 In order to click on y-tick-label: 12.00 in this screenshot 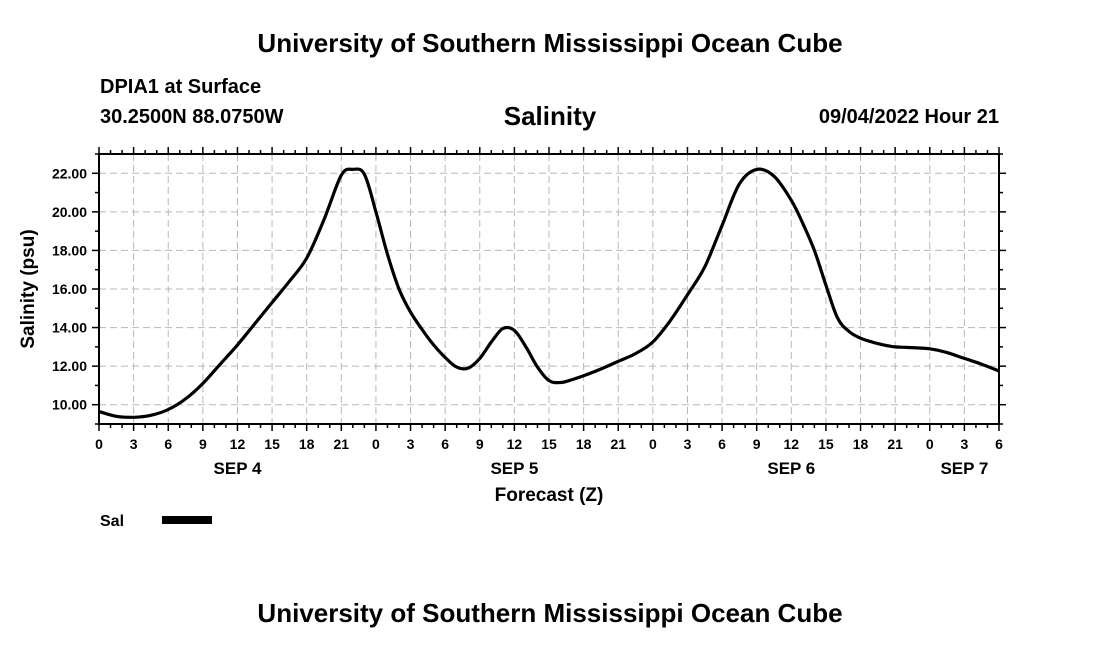, I will do `click(69, 366)`.